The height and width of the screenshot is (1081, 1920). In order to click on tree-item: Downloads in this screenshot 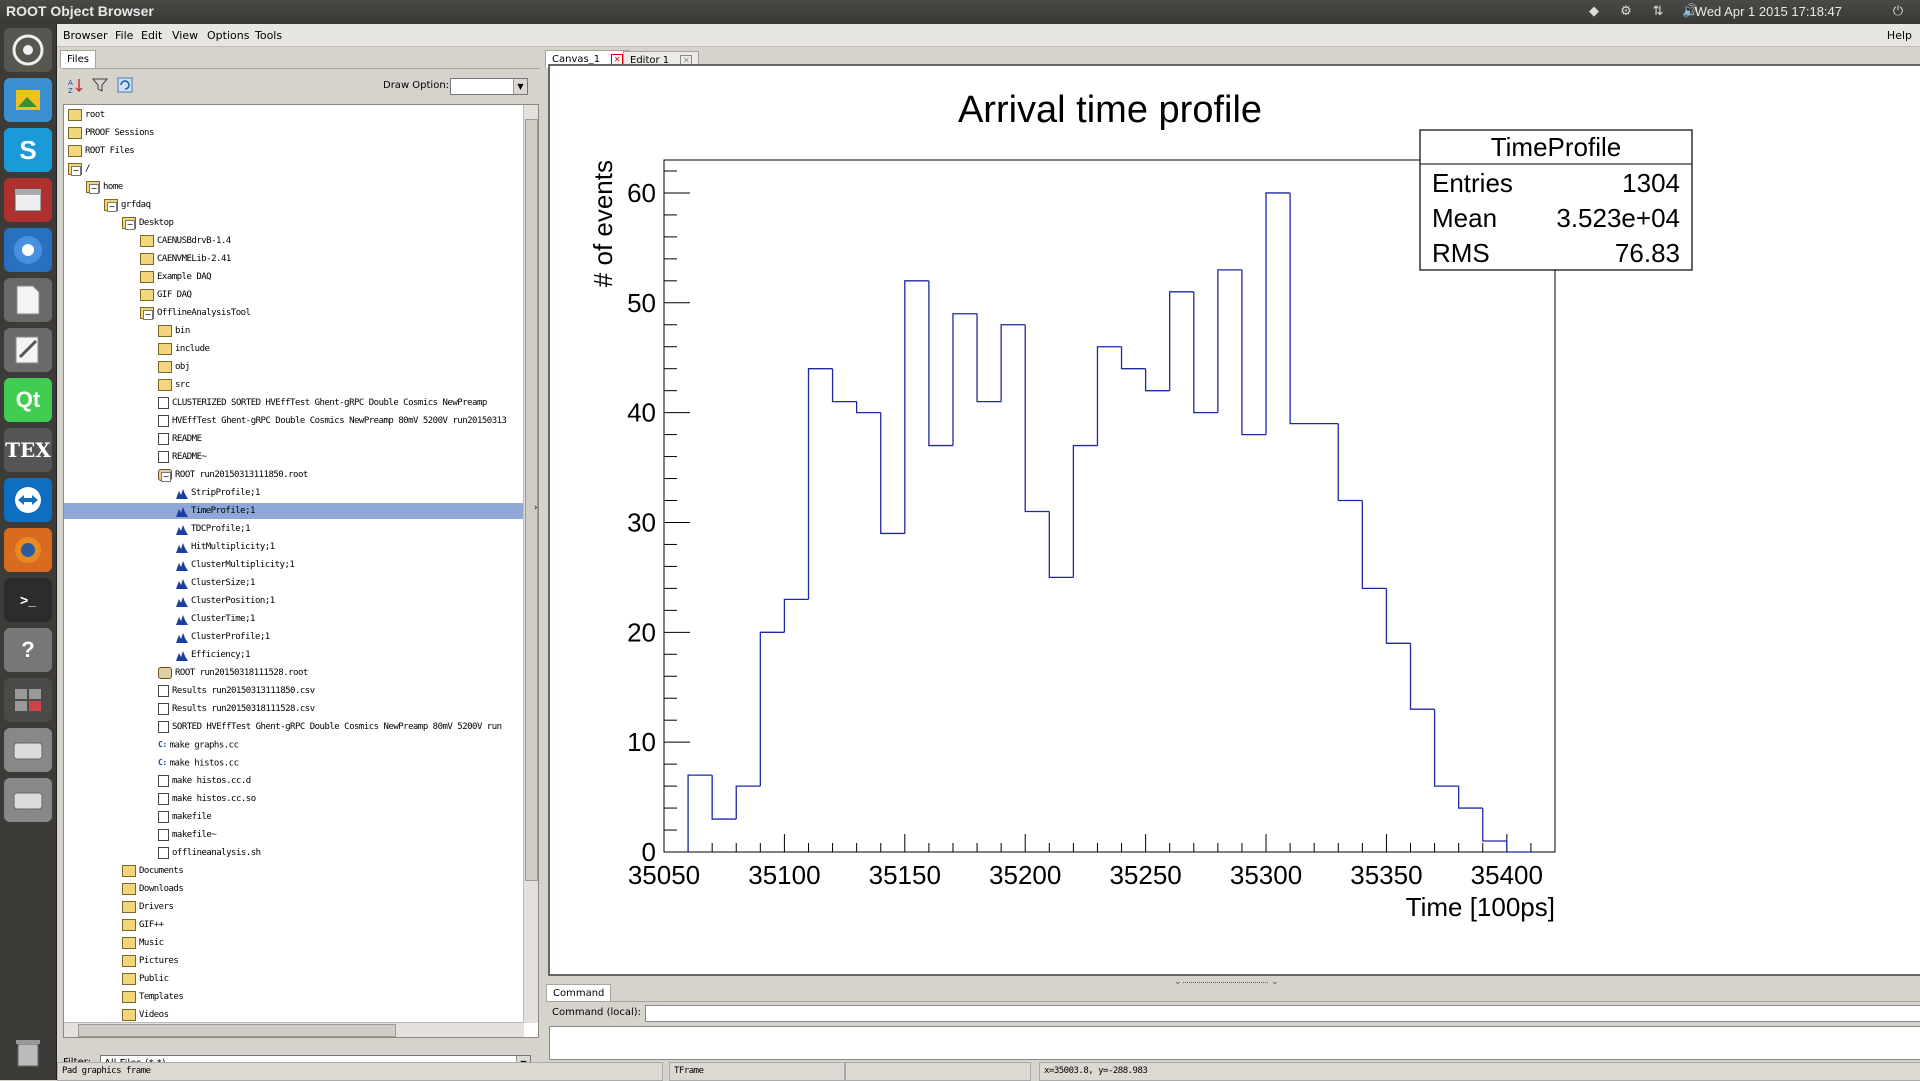, I will do `click(152, 889)`.